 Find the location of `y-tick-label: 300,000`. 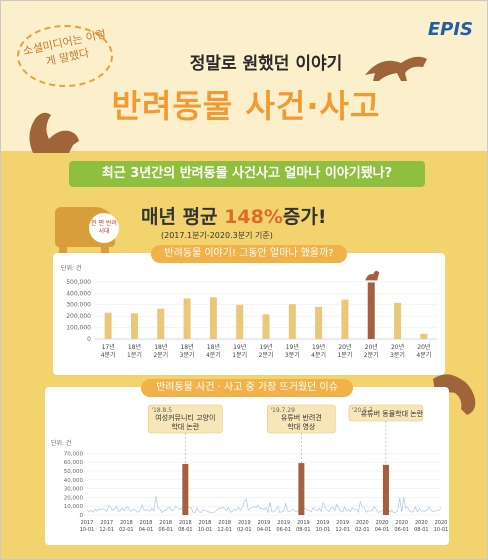

y-tick-label: 300,000 is located at coordinates (78, 305).